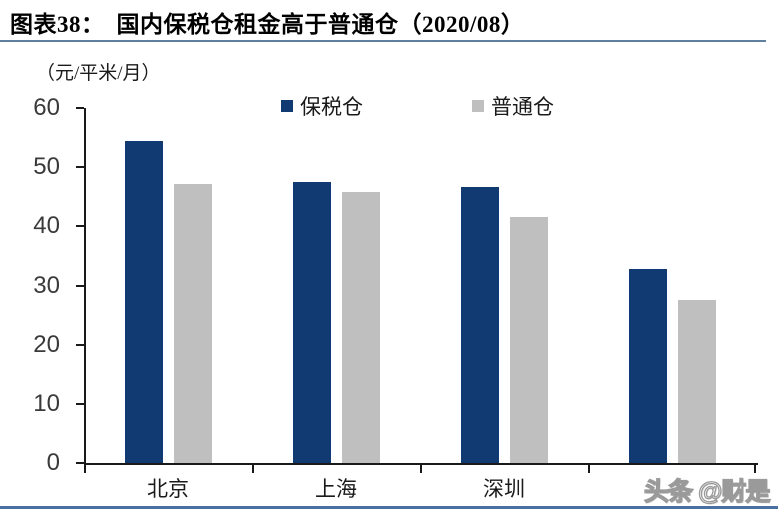 This screenshot has width=778, height=520. I want to click on bar-保税仓-group3, so click(648, 365).